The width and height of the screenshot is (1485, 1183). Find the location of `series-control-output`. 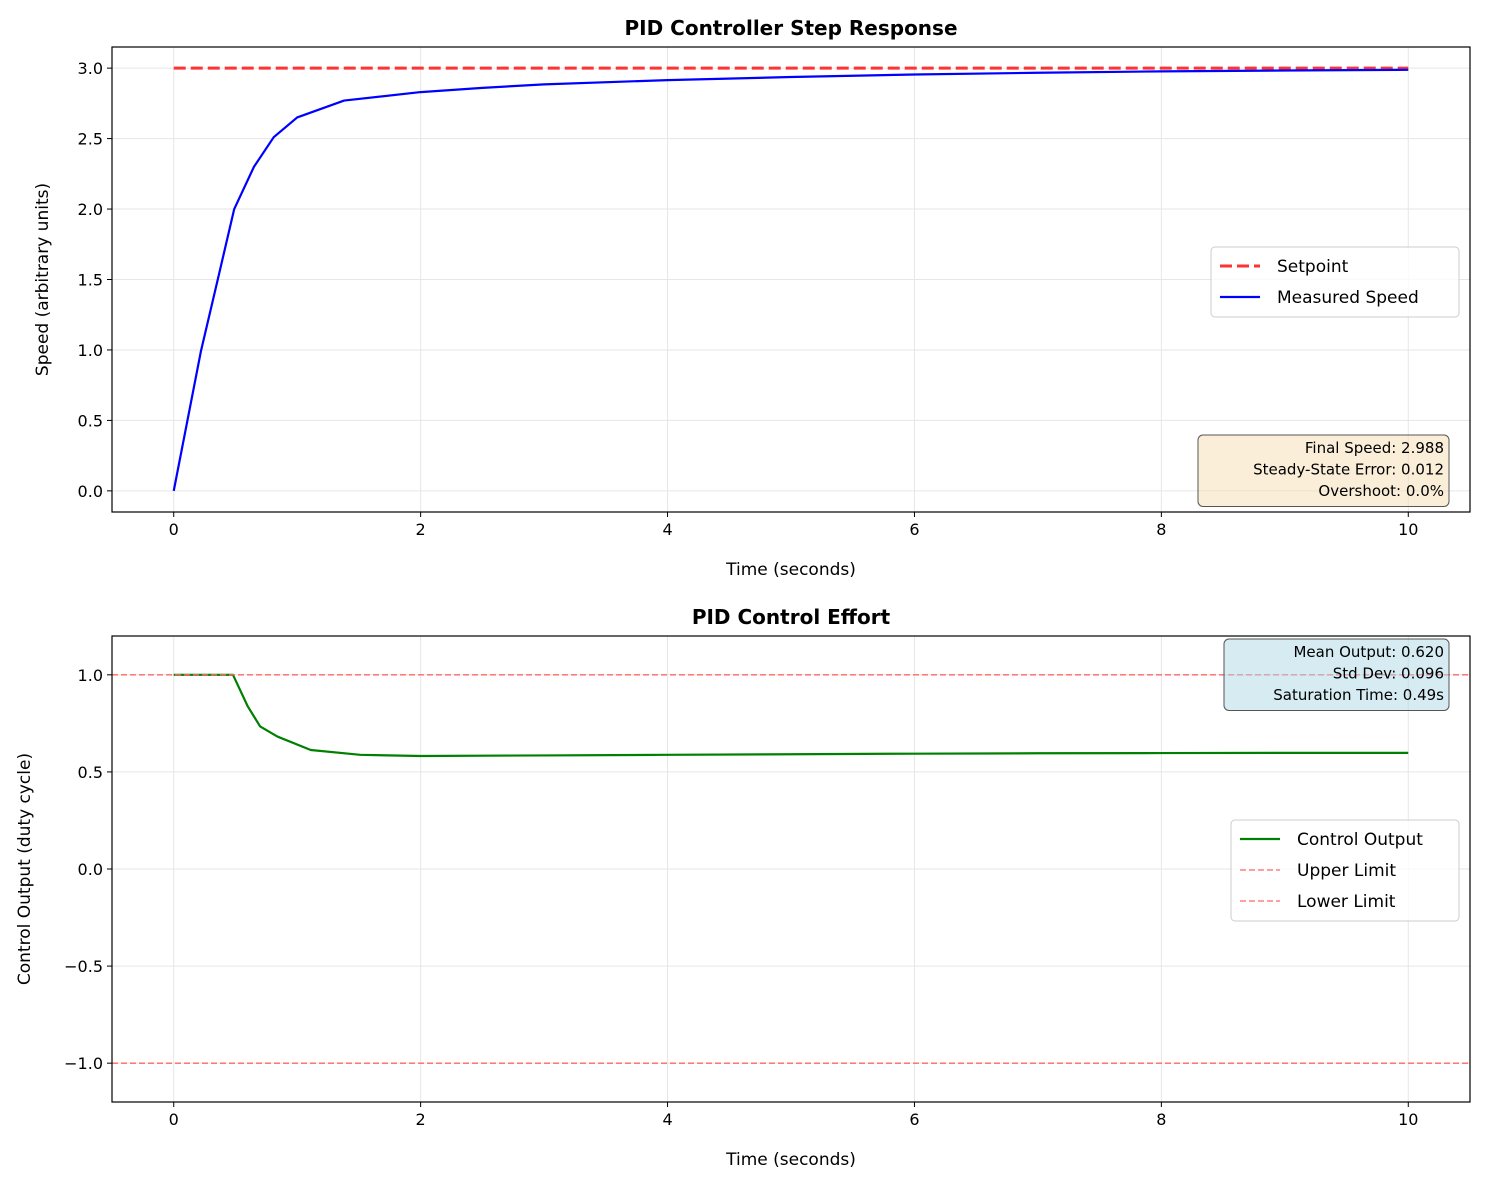

series-control-output is located at coordinates (791, 715).